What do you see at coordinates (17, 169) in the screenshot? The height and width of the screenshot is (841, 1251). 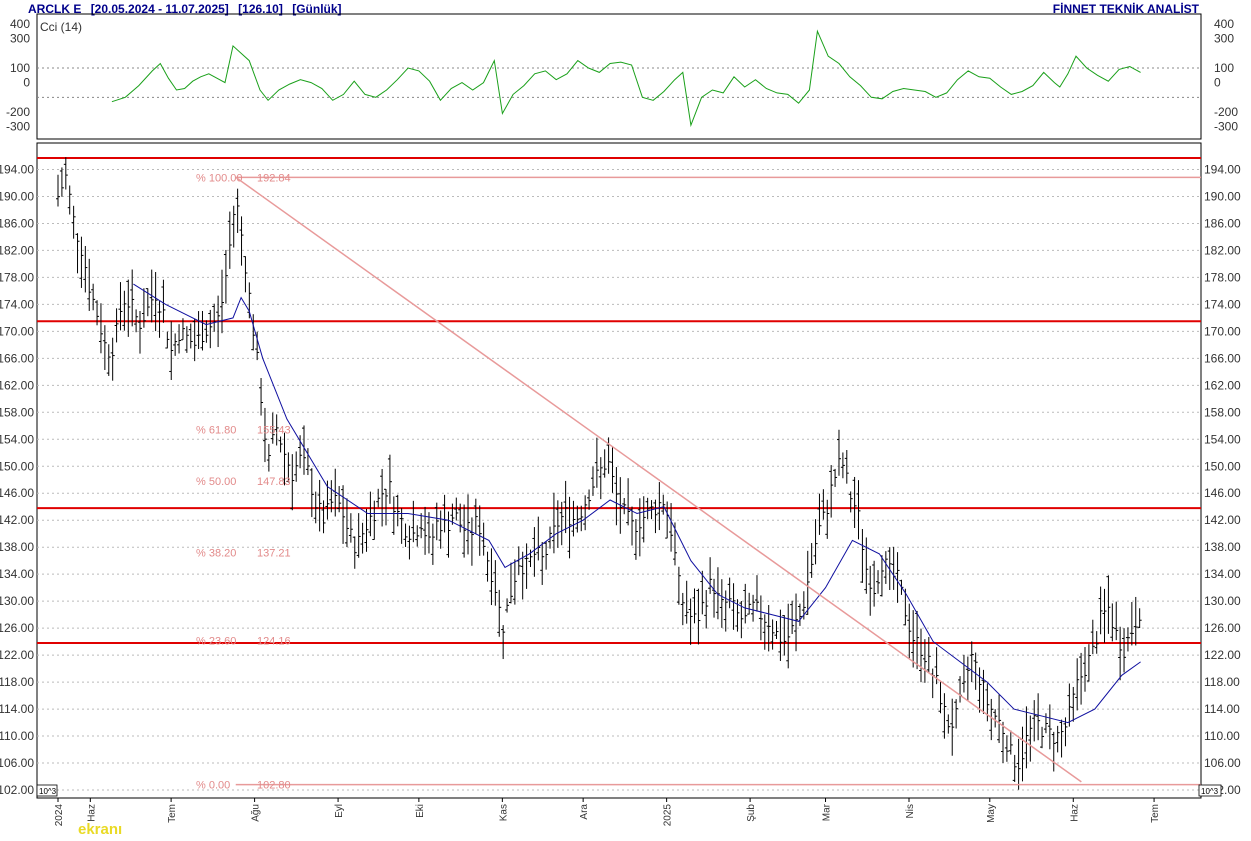 I see `price-tick-left: 194.00` at bounding box center [17, 169].